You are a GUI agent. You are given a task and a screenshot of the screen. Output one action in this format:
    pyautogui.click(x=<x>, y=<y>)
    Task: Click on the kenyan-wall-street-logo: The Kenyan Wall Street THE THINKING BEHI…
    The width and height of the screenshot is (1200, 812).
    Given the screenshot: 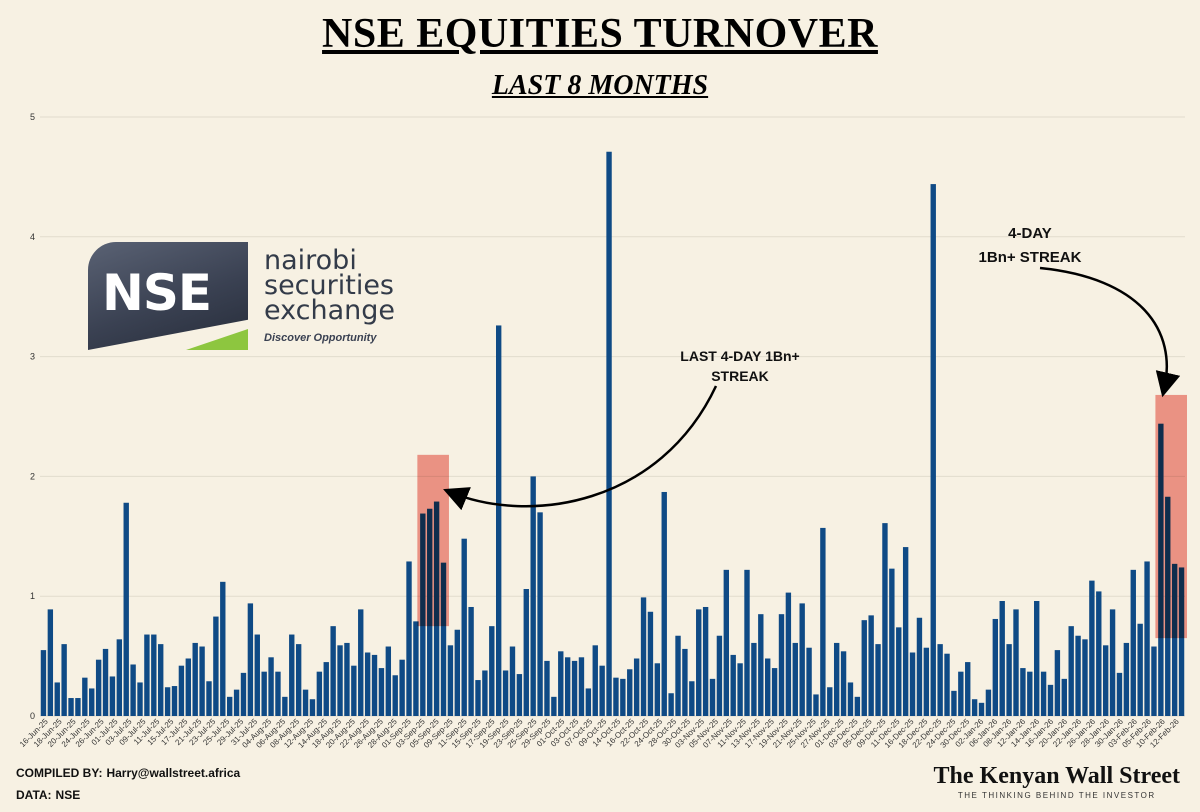 What is the action you would take?
    pyautogui.click(x=1057, y=781)
    